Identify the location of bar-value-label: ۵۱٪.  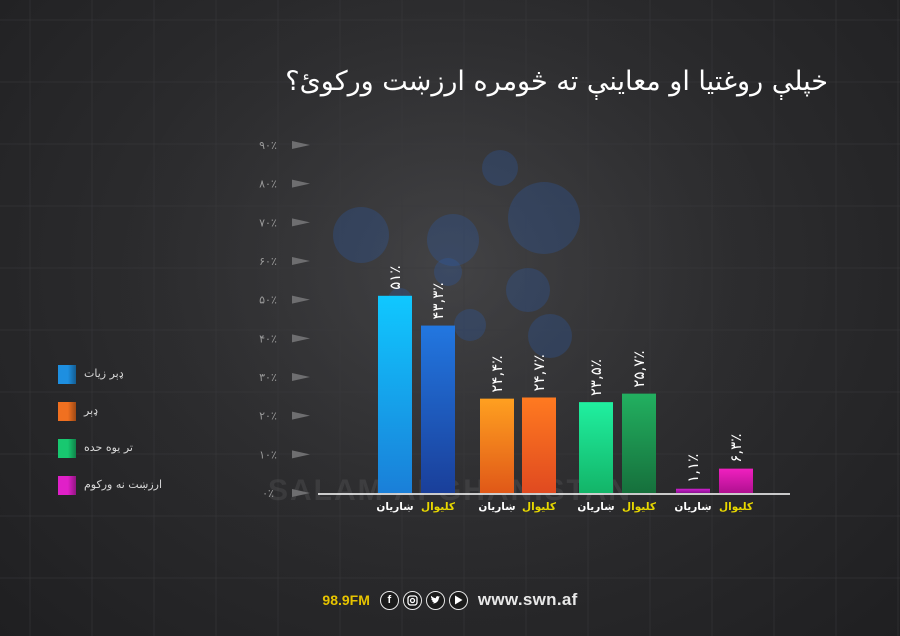
(395, 278).